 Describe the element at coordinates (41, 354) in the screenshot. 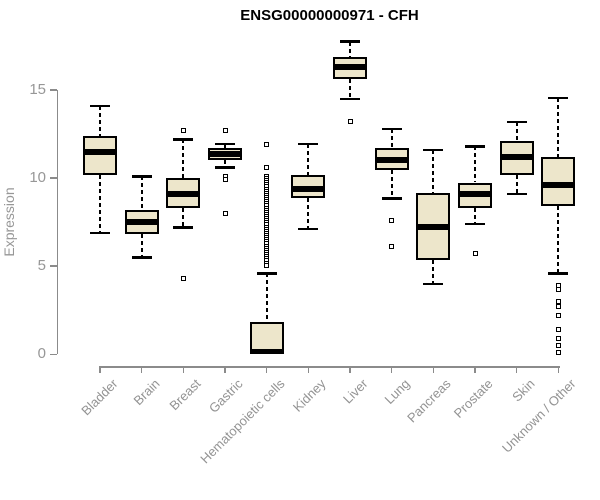

I see `y-tick-label: 0` at that location.